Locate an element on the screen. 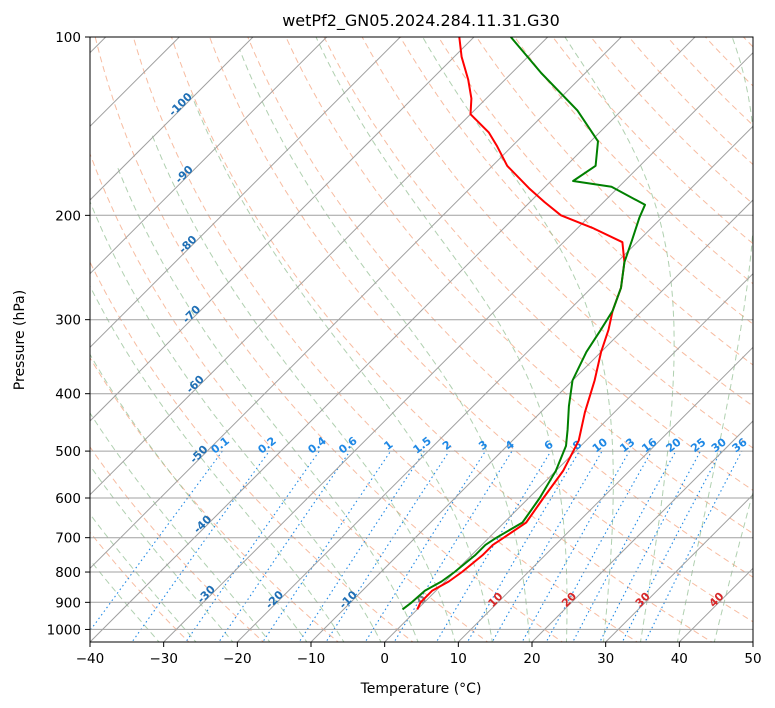 This screenshot has width=775, height=708. chart-title: wetPf2_GN05.2024.284.11.31.G30 is located at coordinates (421, 21).